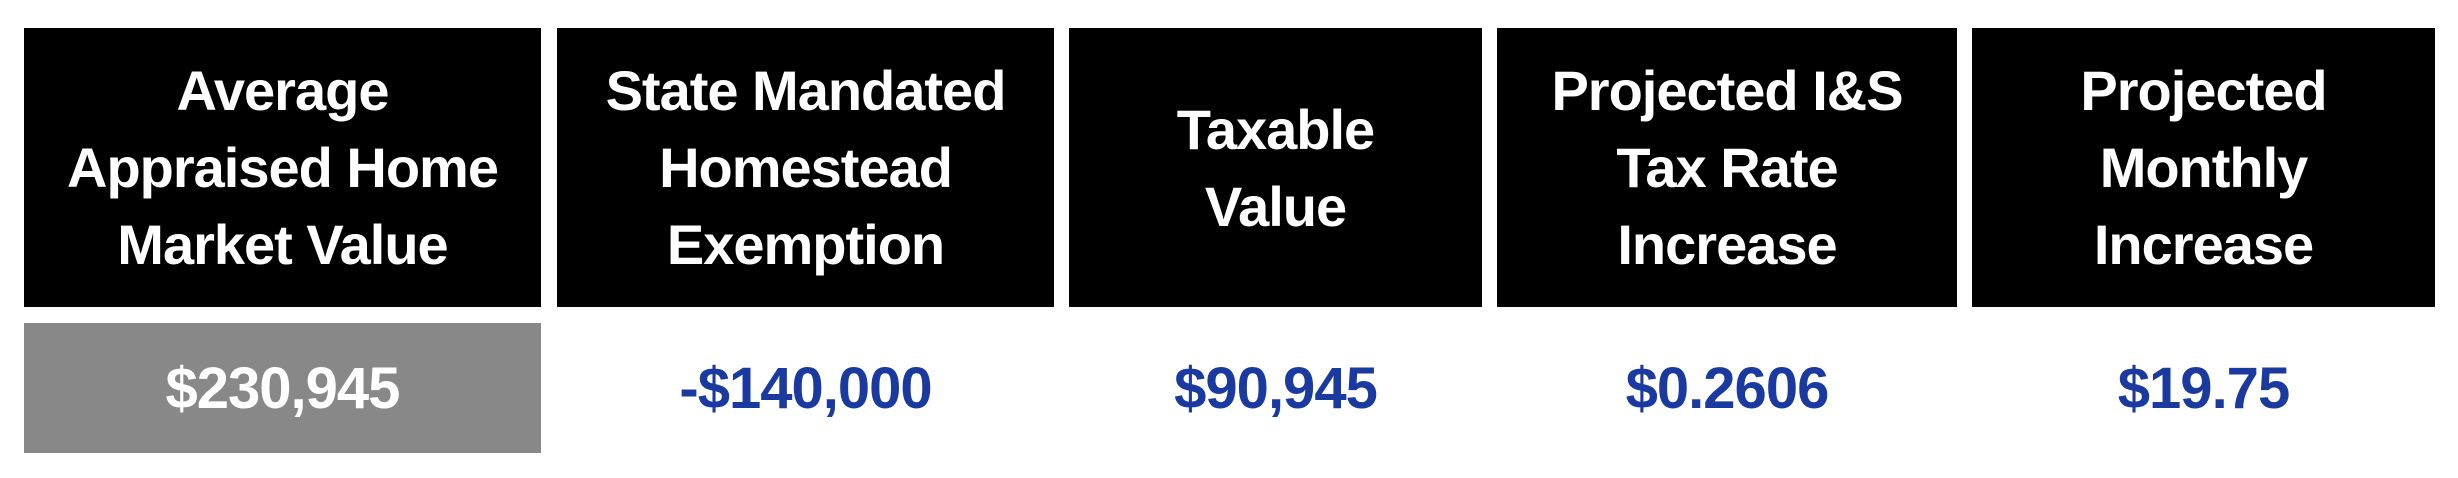 This screenshot has height=478, width=2458. What do you see at coordinates (1727, 388) in the screenshot?
I see `value-tax-rate-increase: $0.2606` at bounding box center [1727, 388].